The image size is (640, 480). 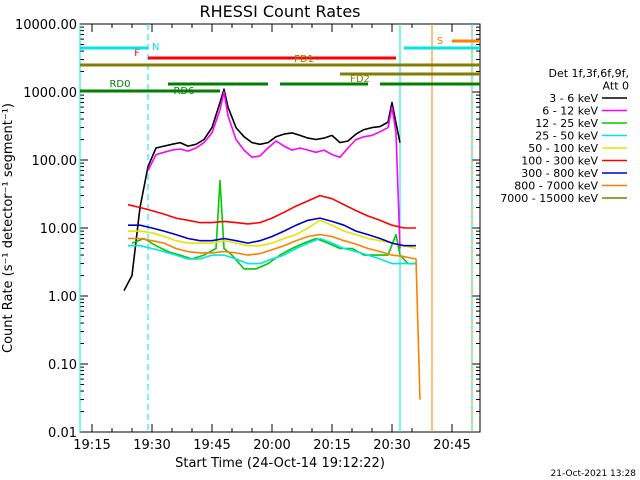 What do you see at coordinates (559, 161) in the screenshot?
I see `legend-label: 100 - 300 keV` at bounding box center [559, 161].